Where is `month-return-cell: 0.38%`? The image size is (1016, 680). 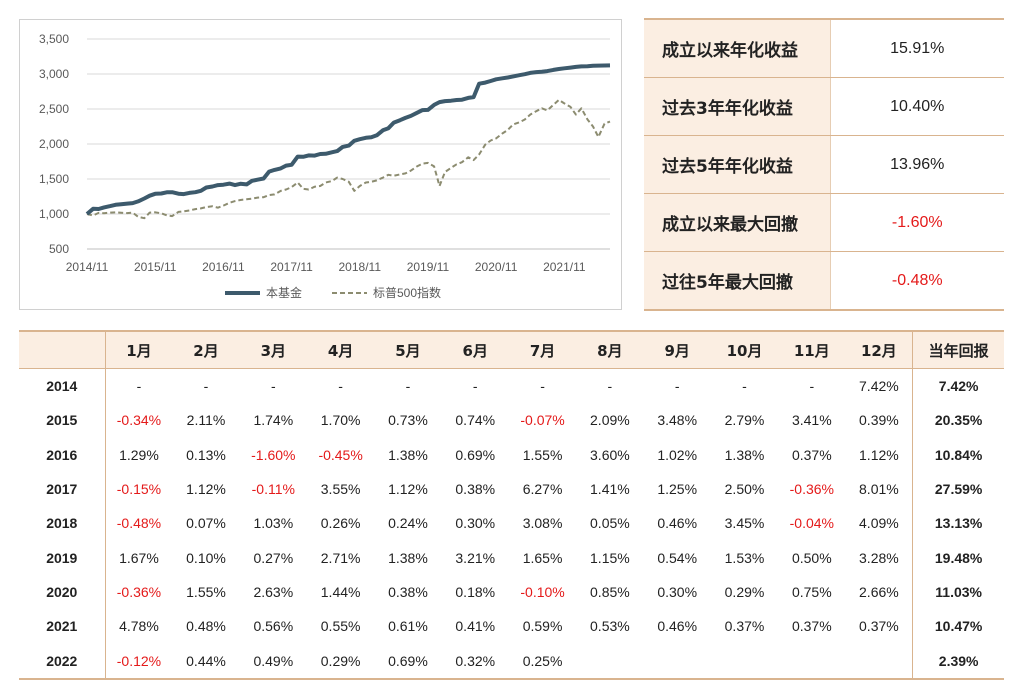
month-return-cell: 0.38% is located at coordinates (408, 591).